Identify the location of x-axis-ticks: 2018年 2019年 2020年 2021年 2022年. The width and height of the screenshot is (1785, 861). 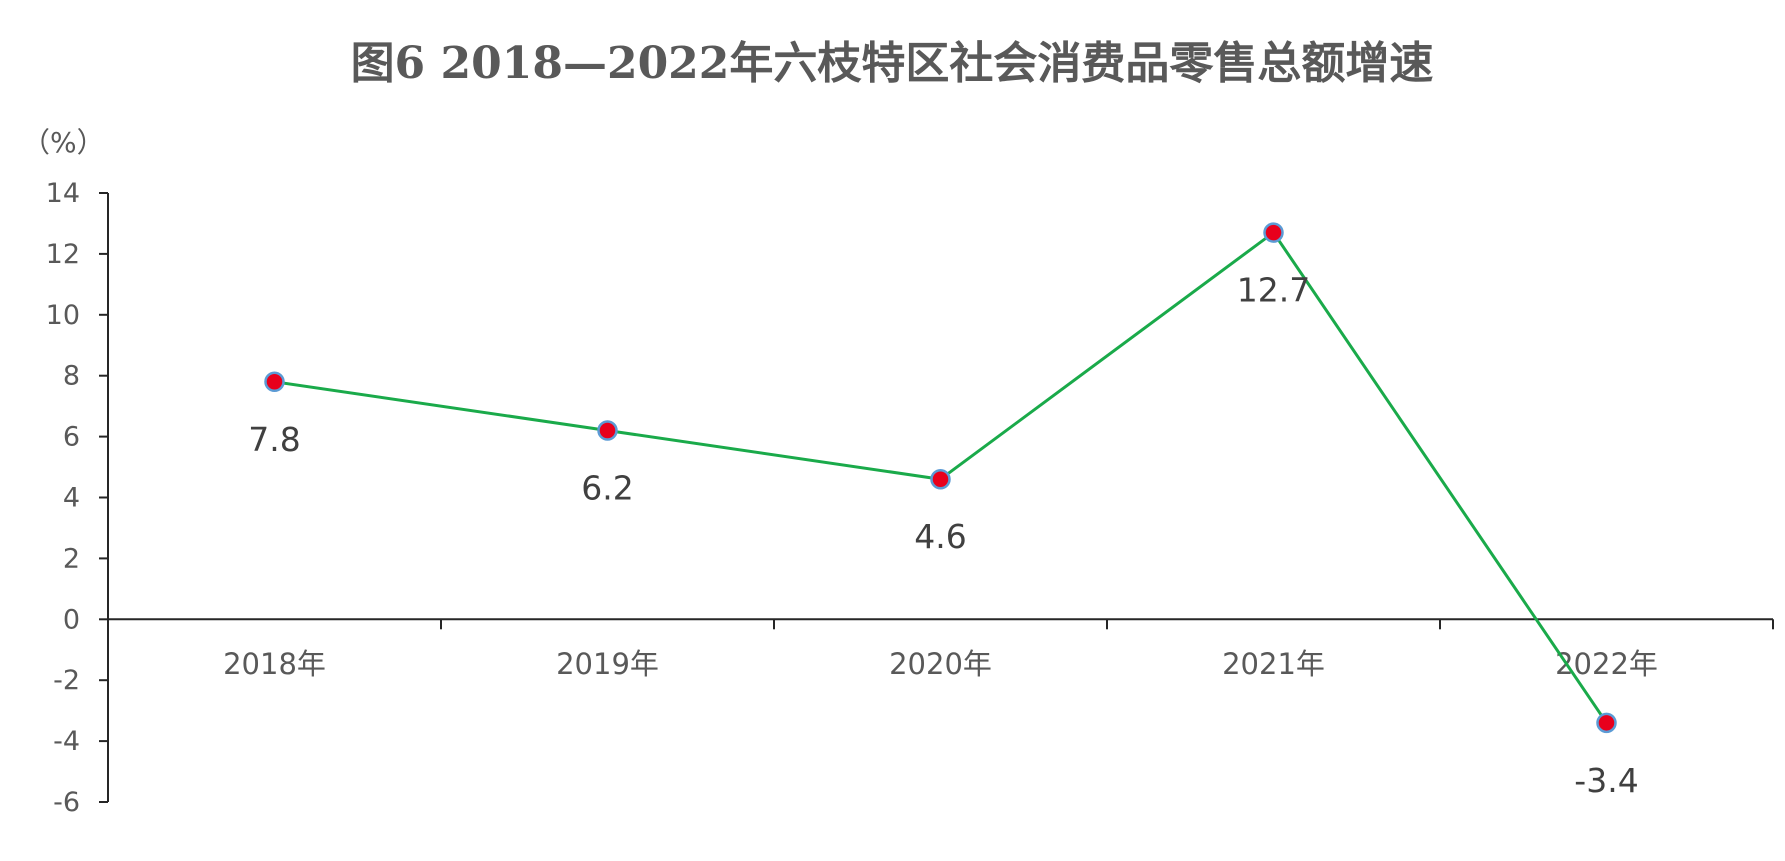
(940, 664).